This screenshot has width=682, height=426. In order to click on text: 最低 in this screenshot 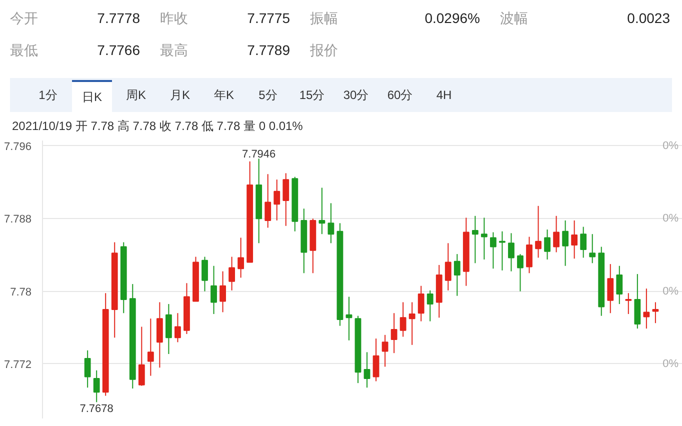, I will do `click(24, 50)`.